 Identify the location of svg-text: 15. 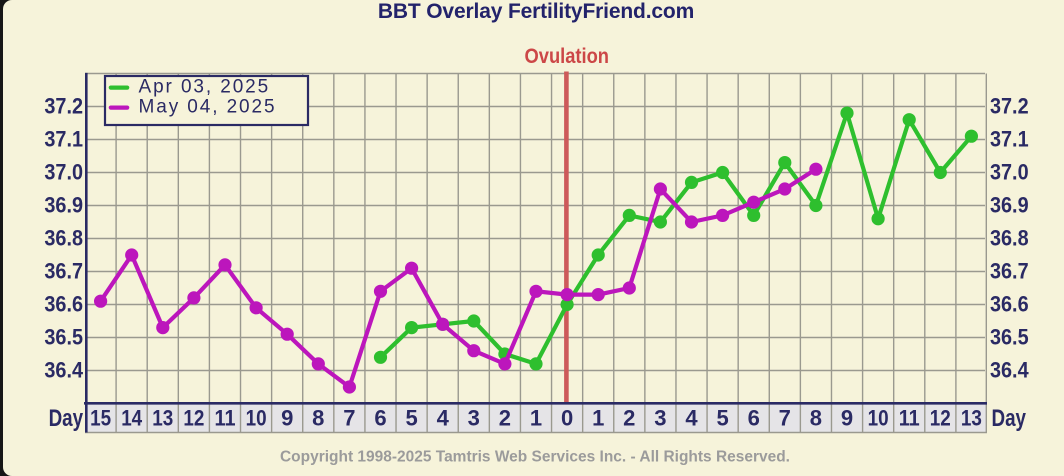
(100, 417).